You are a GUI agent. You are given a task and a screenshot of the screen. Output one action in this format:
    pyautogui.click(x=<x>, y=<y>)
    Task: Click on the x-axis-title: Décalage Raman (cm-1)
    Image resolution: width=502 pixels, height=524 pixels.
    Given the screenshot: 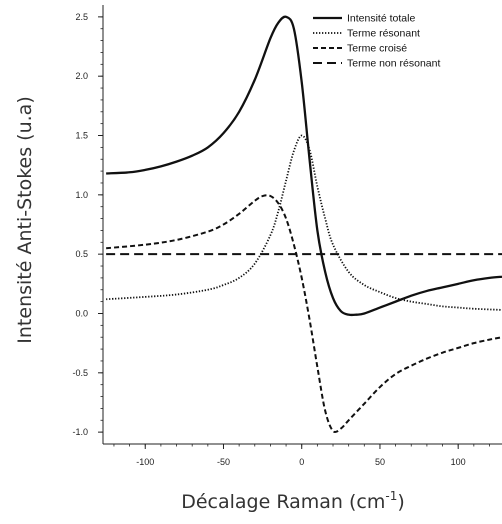 What is the action you would take?
    pyautogui.click(x=293, y=501)
    